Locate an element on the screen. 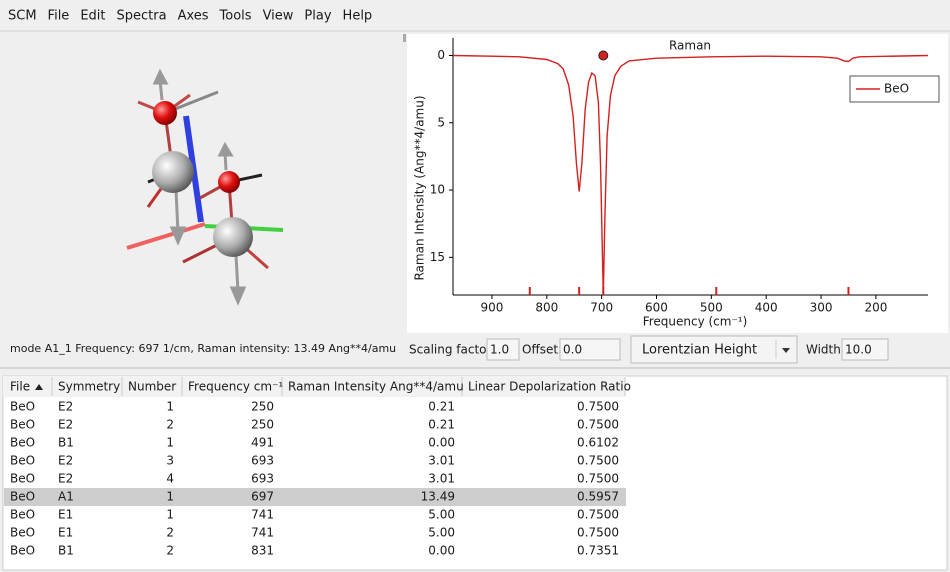 This screenshot has width=950, height=572. menu-item: Edit is located at coordinates (92, 16).